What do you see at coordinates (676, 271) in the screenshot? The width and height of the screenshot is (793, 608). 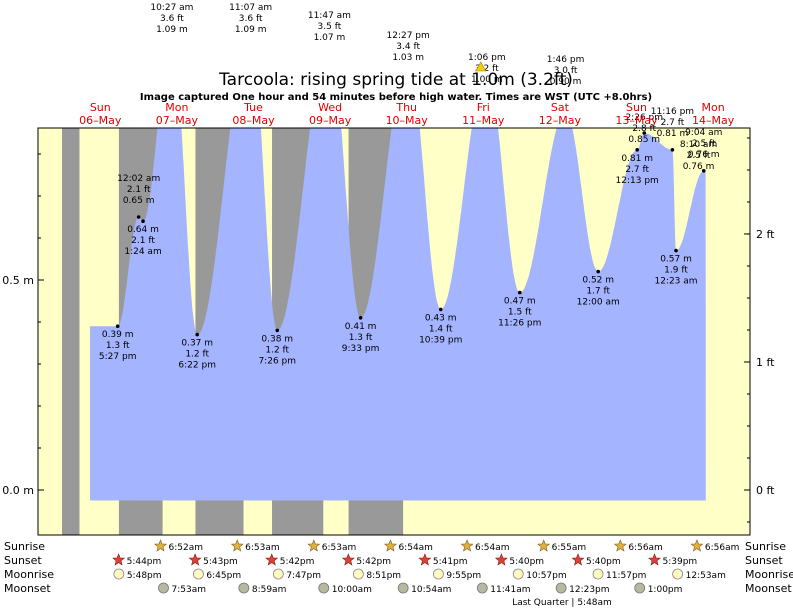 I see `tide-label-line: 1.9 ft` at bounding box center [676, 271].